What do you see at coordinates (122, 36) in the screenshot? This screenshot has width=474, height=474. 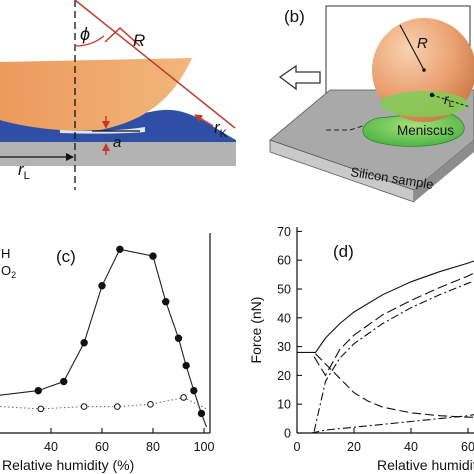 I see `radius-break` at bounding box center [122, 36].